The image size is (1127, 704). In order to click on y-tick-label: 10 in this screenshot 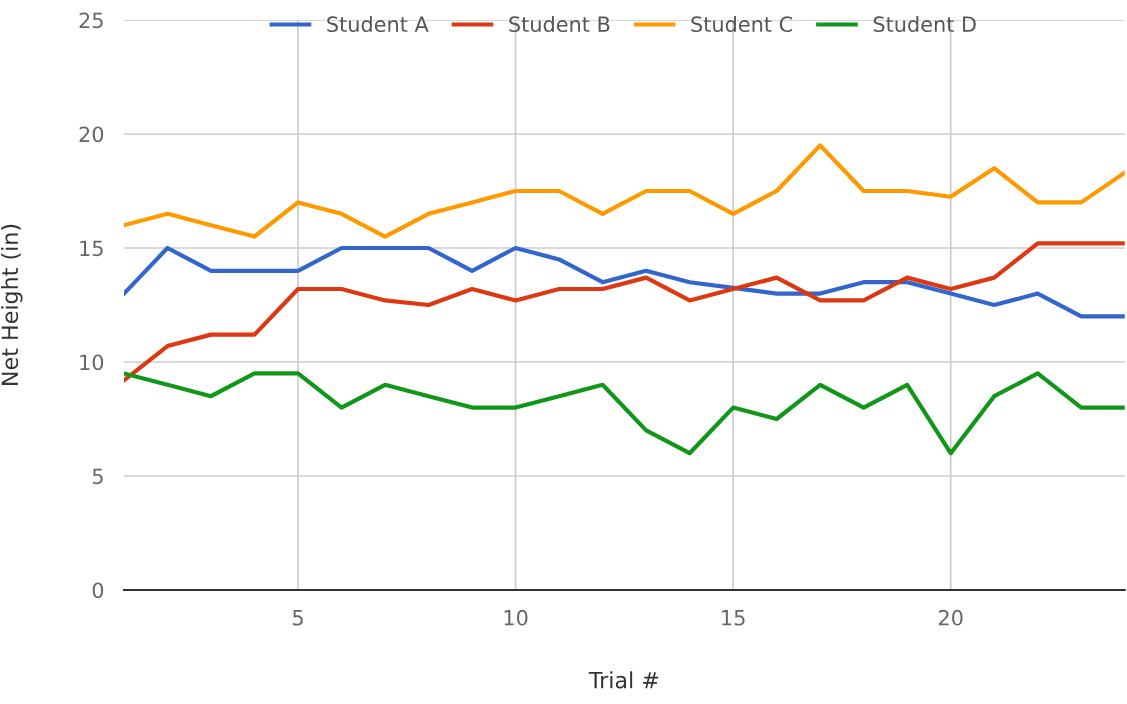, I will do `click(92, 362)`.